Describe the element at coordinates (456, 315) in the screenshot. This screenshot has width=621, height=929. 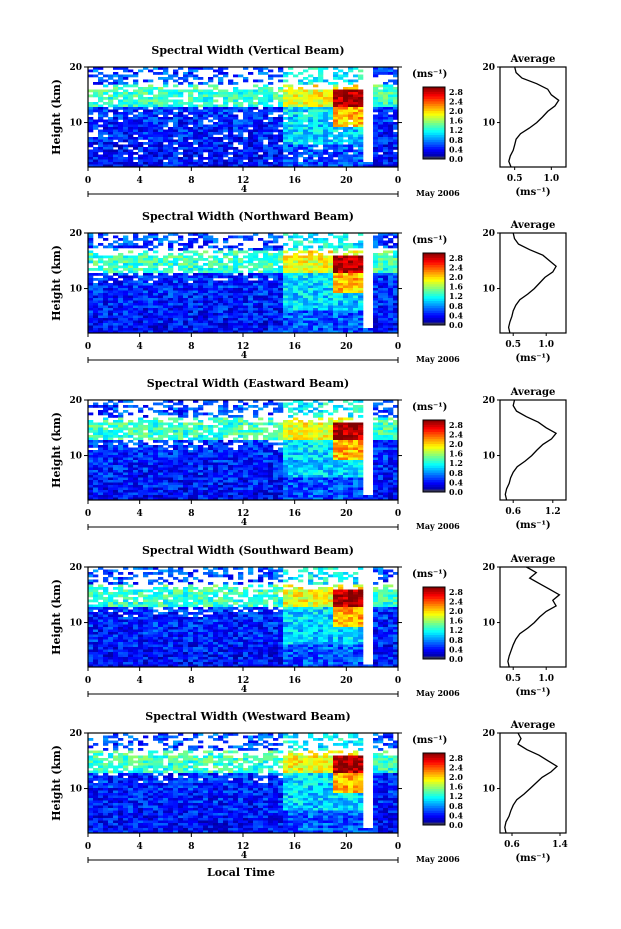
I see `colorbar-tick-label: 0.4` at that location.